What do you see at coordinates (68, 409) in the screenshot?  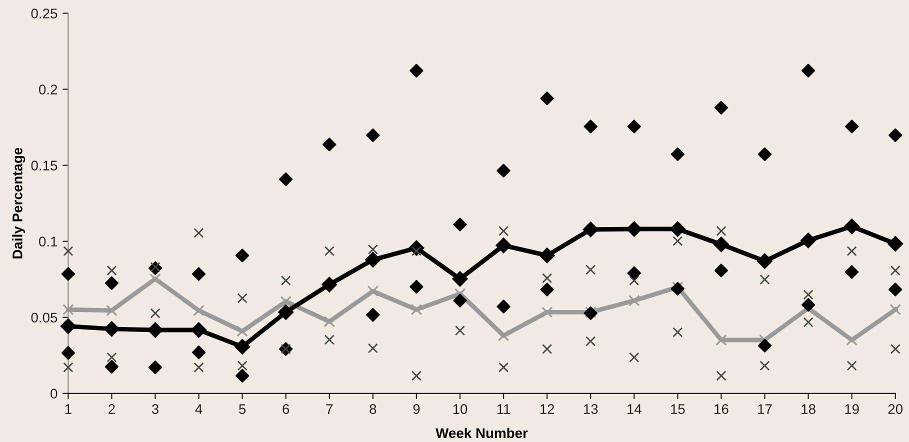 I see `x-tick-label: 1` at bounding box center [68, 409].